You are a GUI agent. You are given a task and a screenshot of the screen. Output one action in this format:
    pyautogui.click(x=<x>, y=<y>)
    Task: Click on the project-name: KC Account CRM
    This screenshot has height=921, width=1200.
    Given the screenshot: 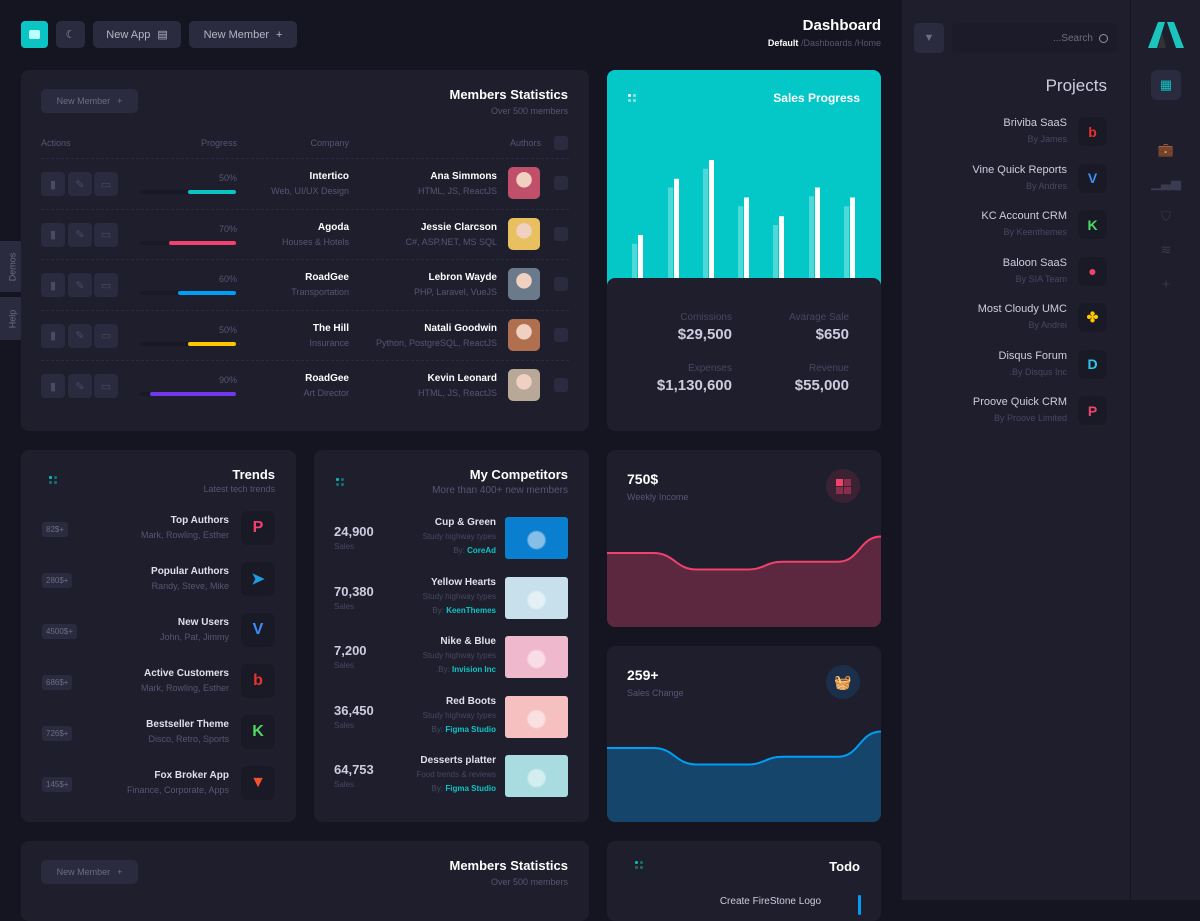 What is the action you would take?
    pyautogui.click(x=1024, y=216)
    